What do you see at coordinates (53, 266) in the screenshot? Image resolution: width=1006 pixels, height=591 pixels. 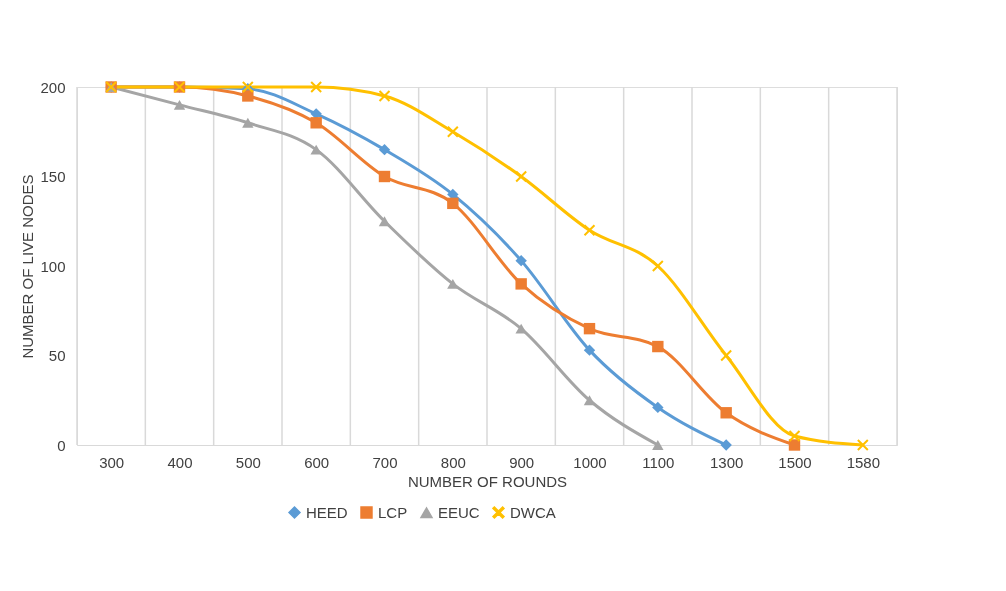 I see `y-tick-label: 100` at bounding box center [53, 266].